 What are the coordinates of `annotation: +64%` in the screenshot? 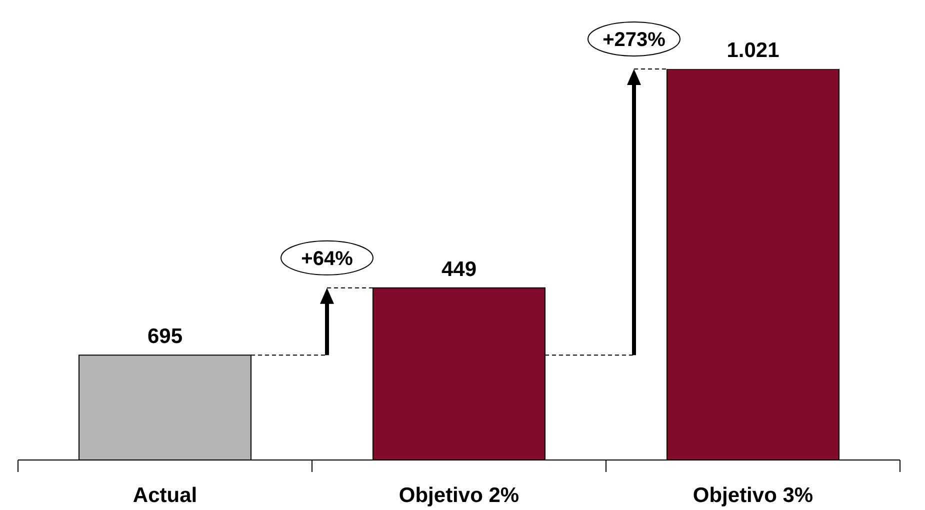 It's located at (327, 259).